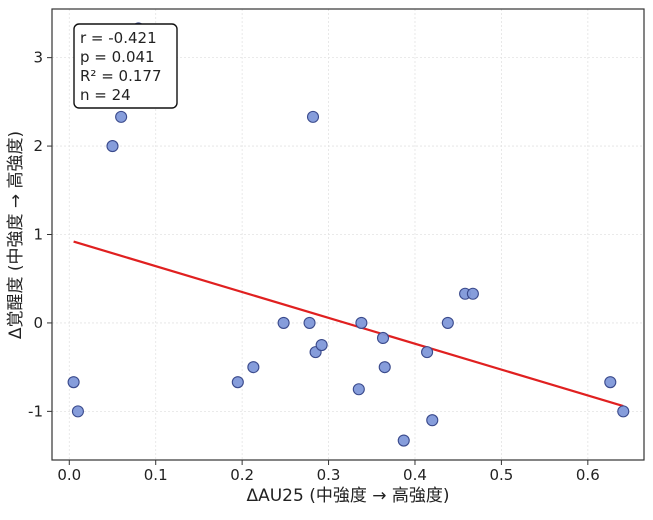 This screenshot has width=653, height=520. What do you see at coordinates (415, 475) in the screenshot?
I see `x-tick-label: 0.4` at bounding box center [415, 475].